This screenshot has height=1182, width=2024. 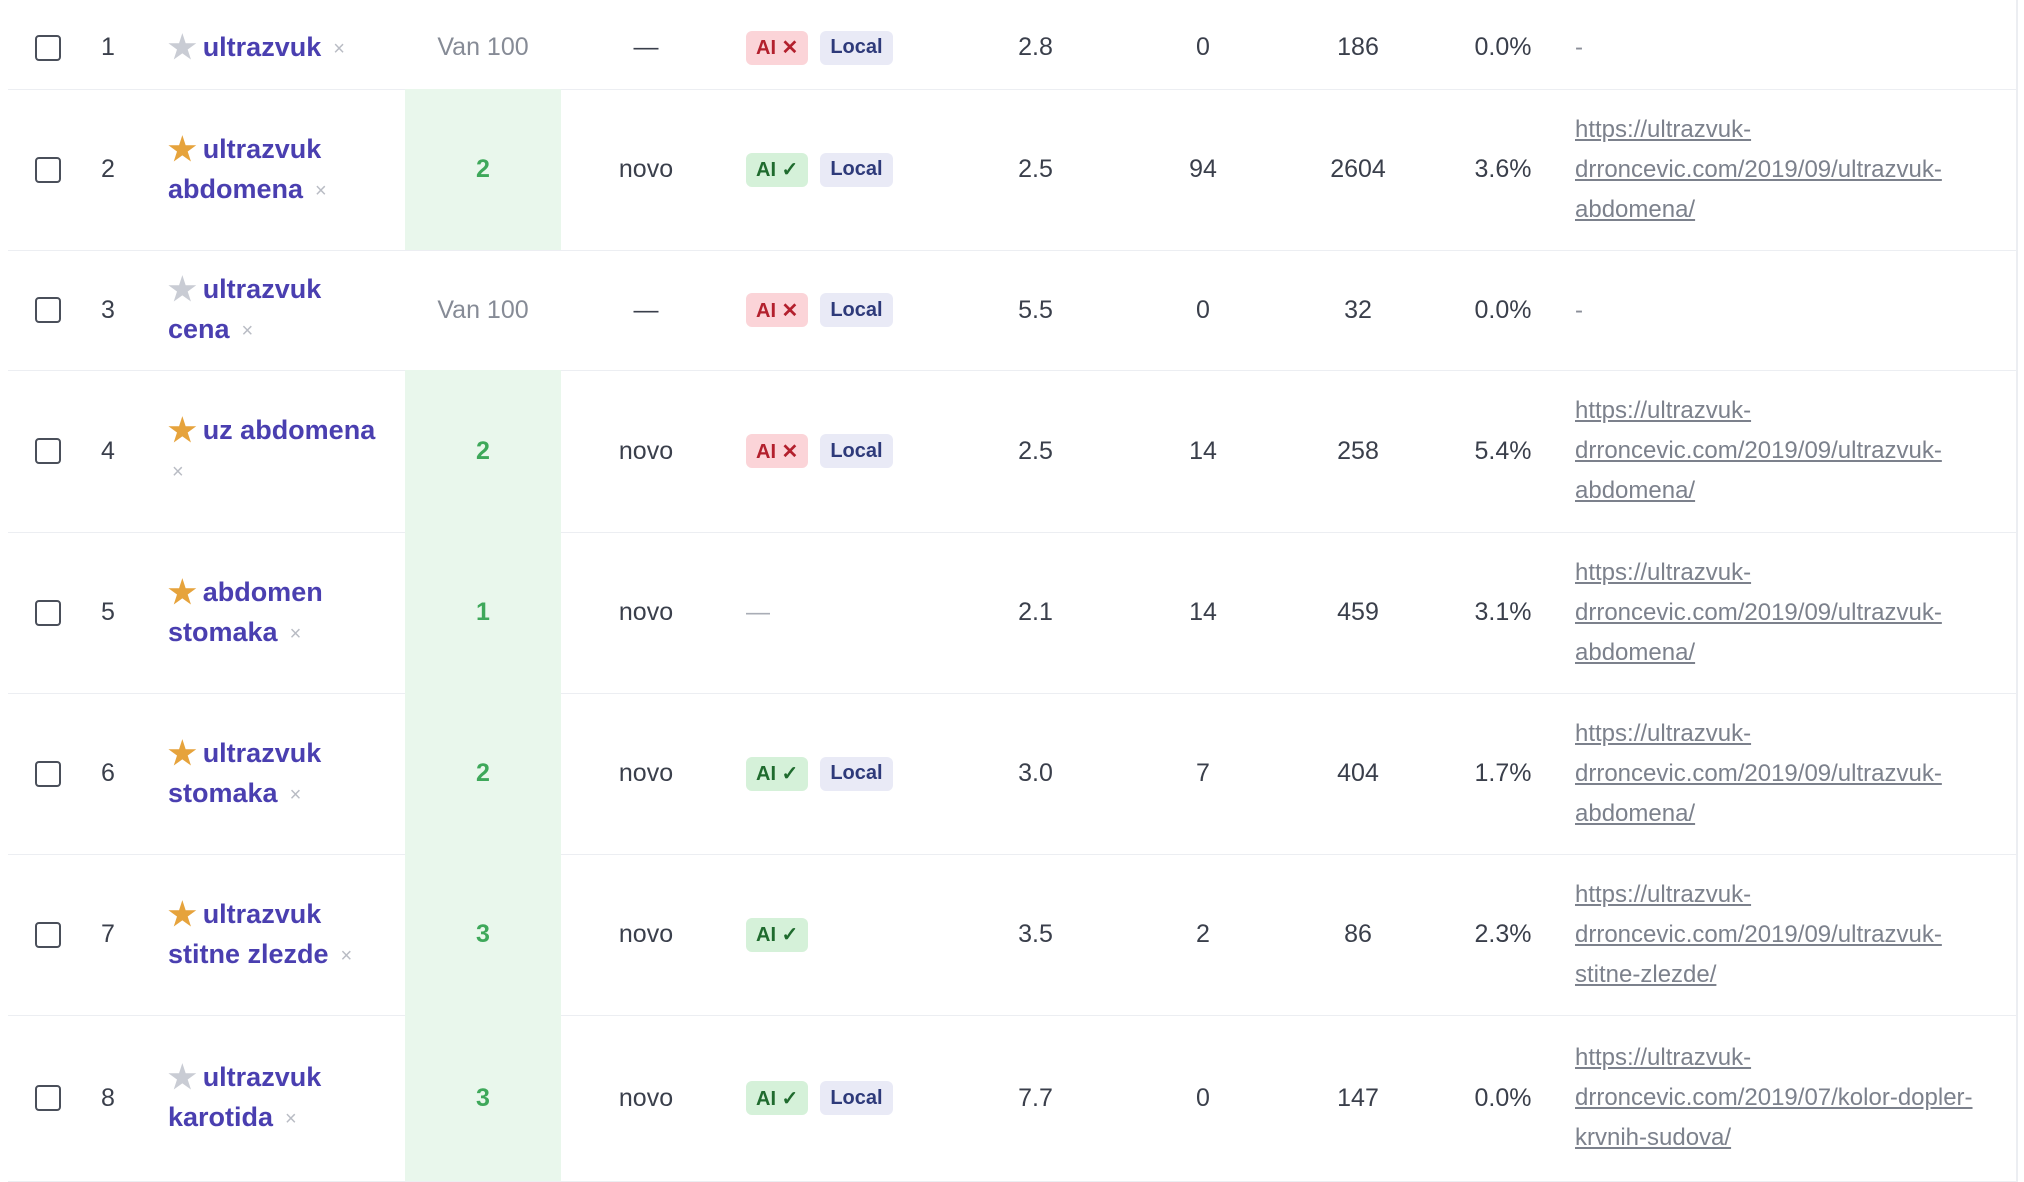 What do you see at coordinates (108, 450) in the screenshot?
I see `row-number: 4` at bounding box center [108, 450].